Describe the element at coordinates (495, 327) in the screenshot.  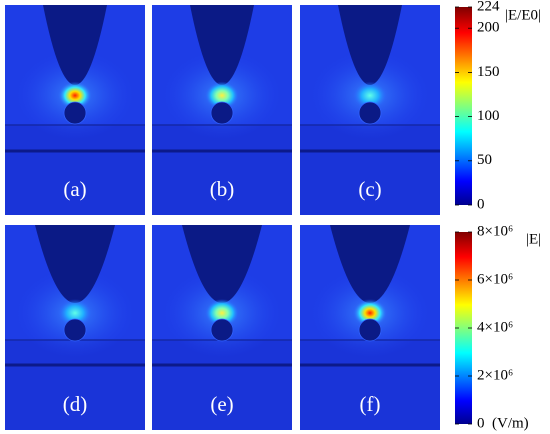
I see `tick-label: 4×10⁶` at that location.